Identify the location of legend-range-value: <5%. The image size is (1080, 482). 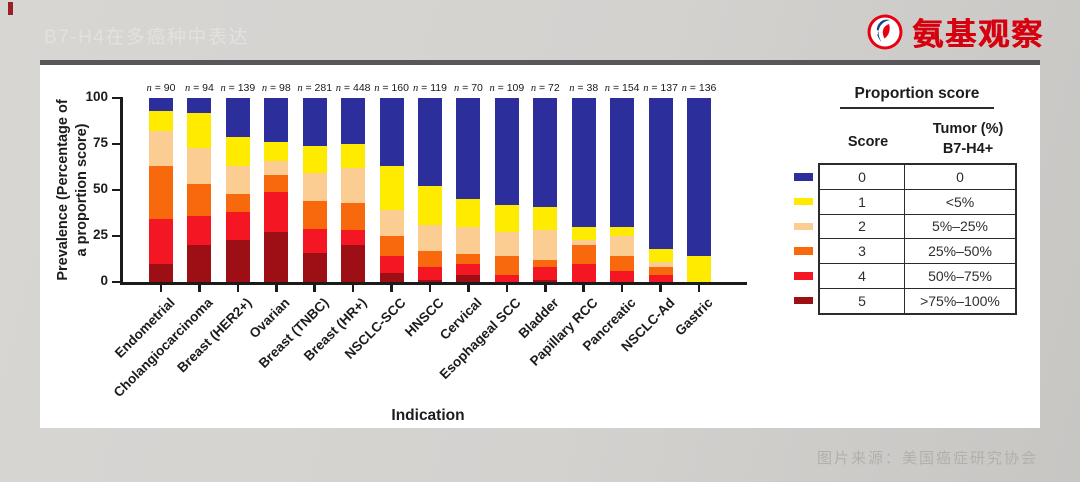
(960, 201).